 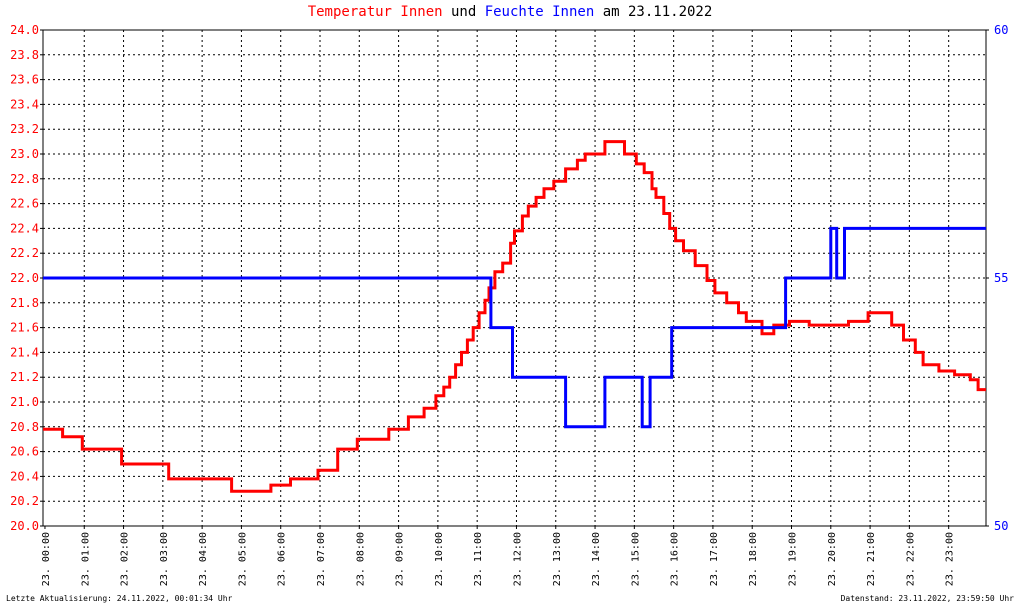 I want to click on title-humidity: Feuchte Innen, so click(x=539, y=12).